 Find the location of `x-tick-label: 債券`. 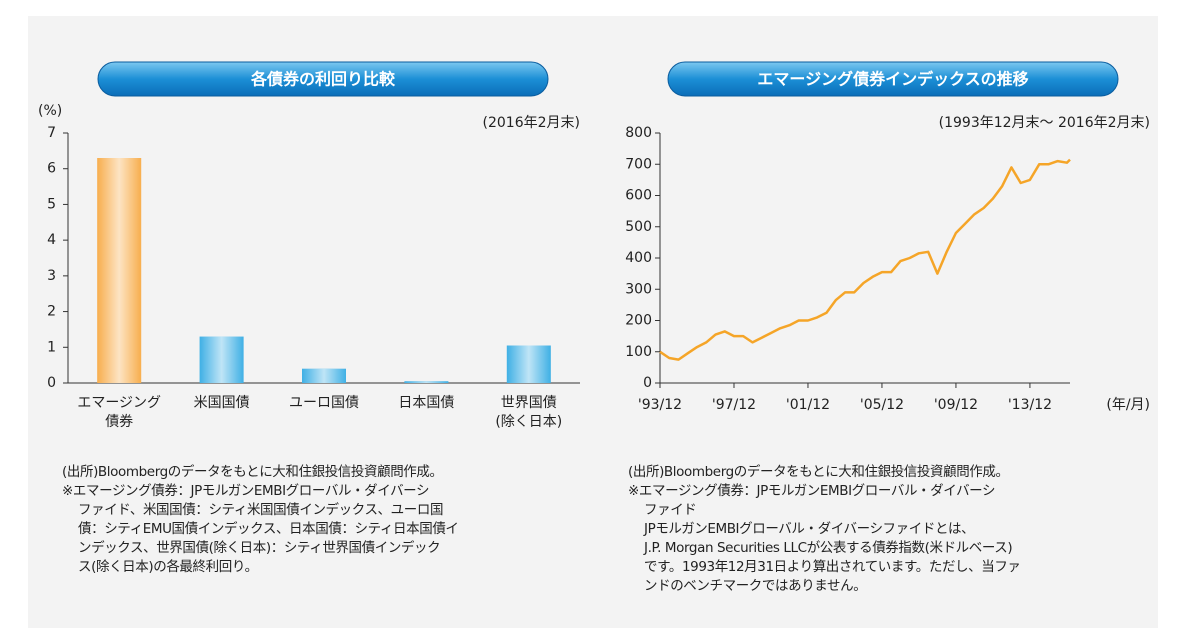

x-tick-label: 債券 is located at coordinates (119, 422).